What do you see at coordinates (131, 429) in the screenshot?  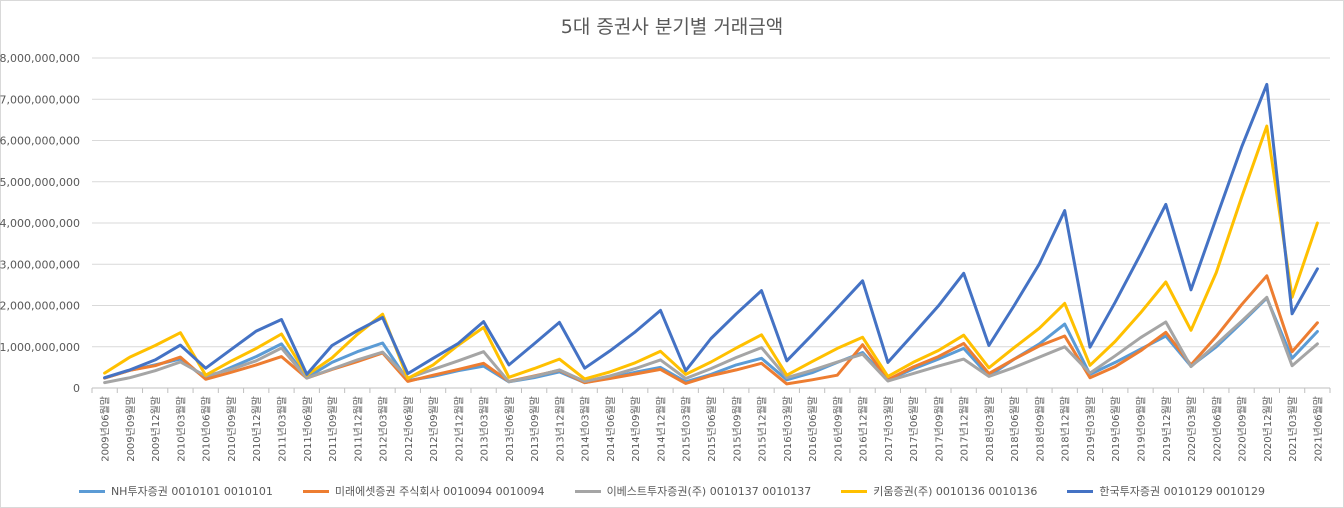 I see `x-tick-label: 2009년09월말` at bounding box center [131, 429].